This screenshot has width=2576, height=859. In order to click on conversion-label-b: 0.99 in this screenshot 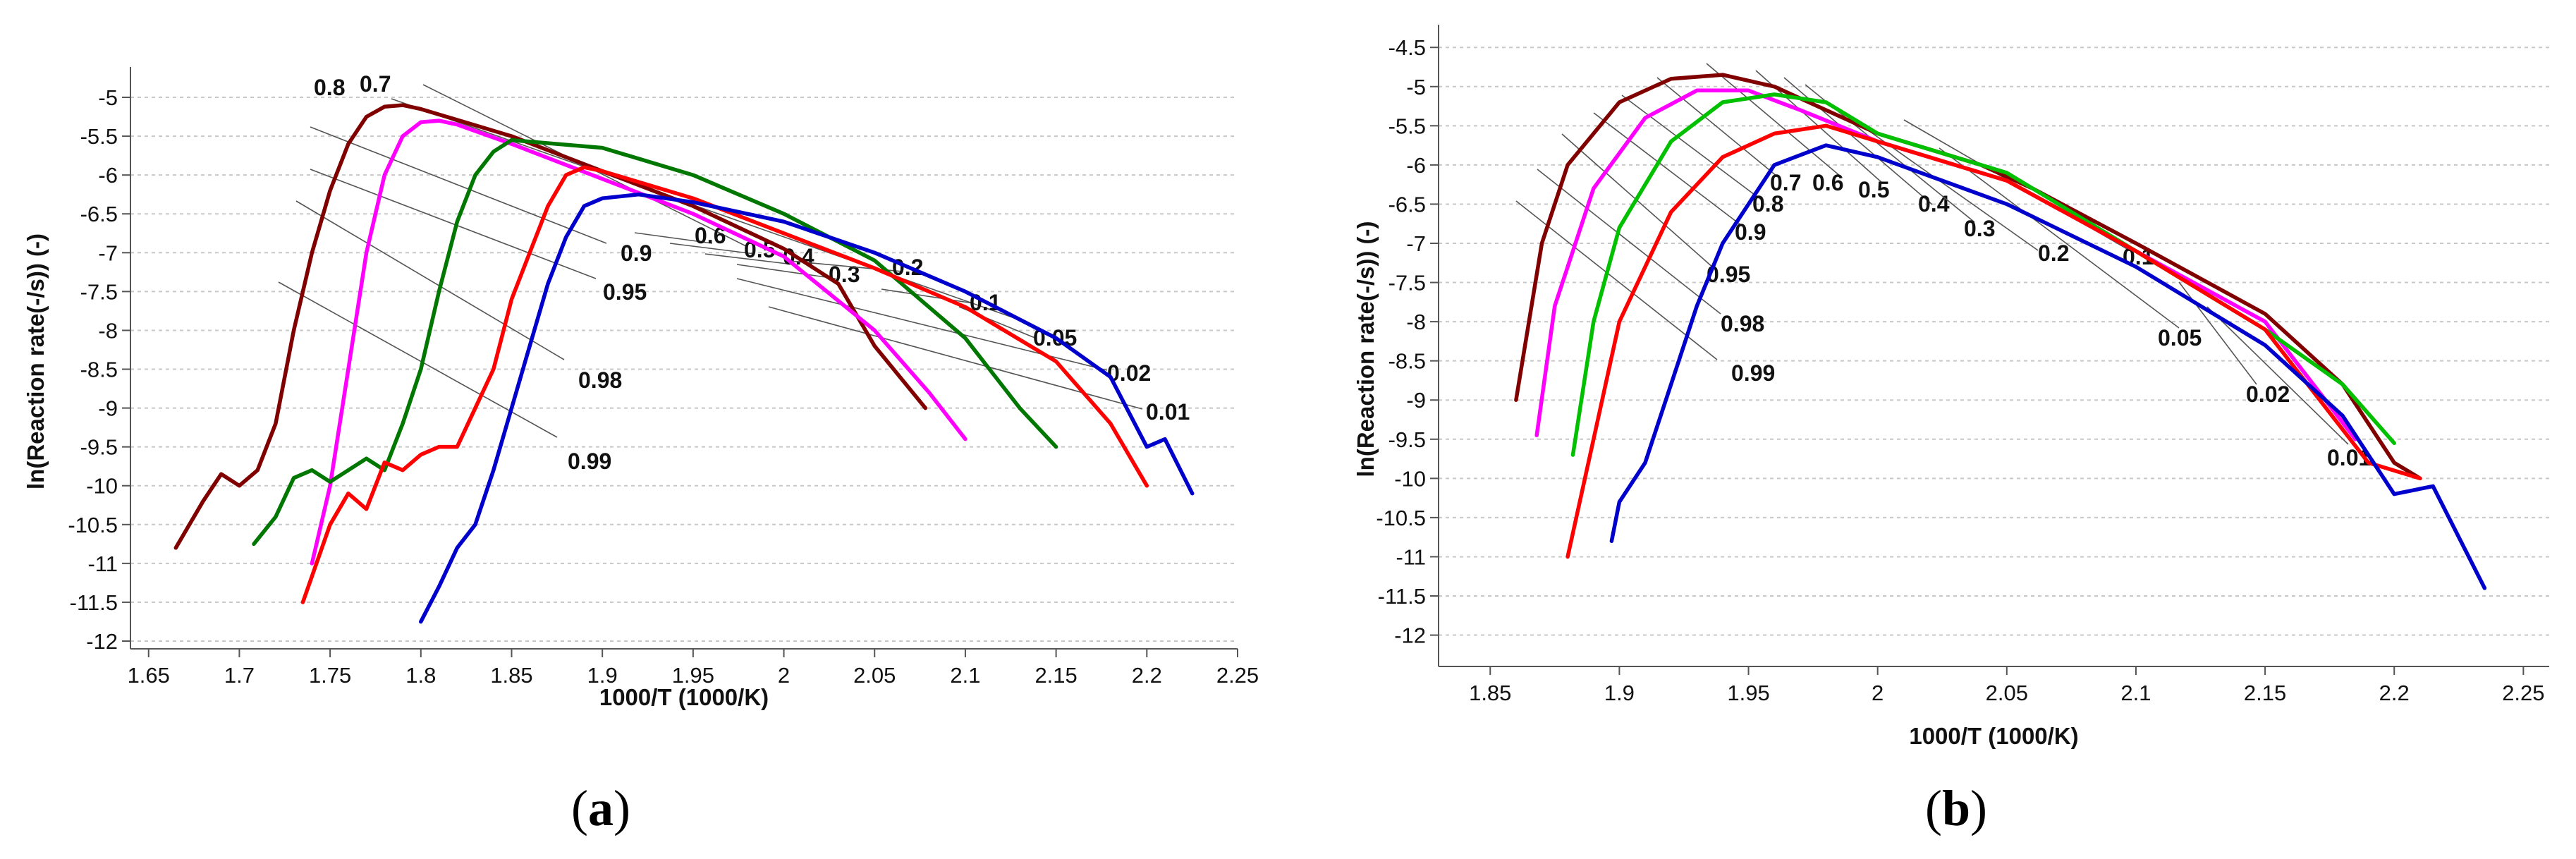, I will do `click(1753, 373)`.